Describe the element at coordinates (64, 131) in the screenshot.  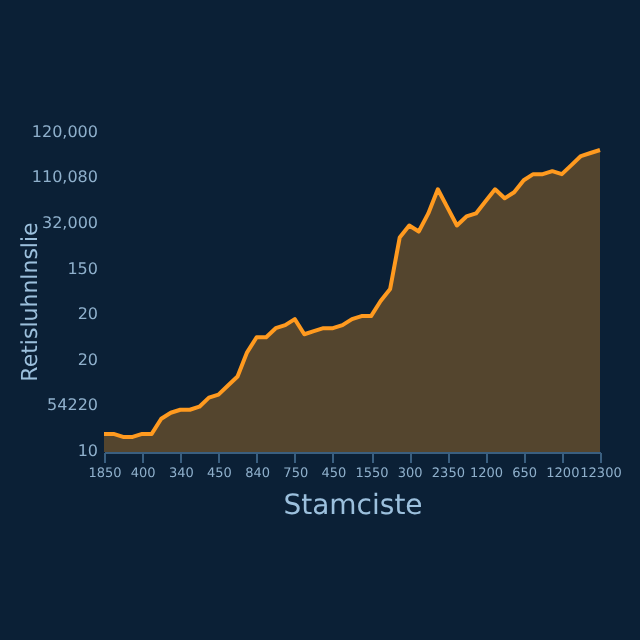
I see `text: 120,000` at that location.